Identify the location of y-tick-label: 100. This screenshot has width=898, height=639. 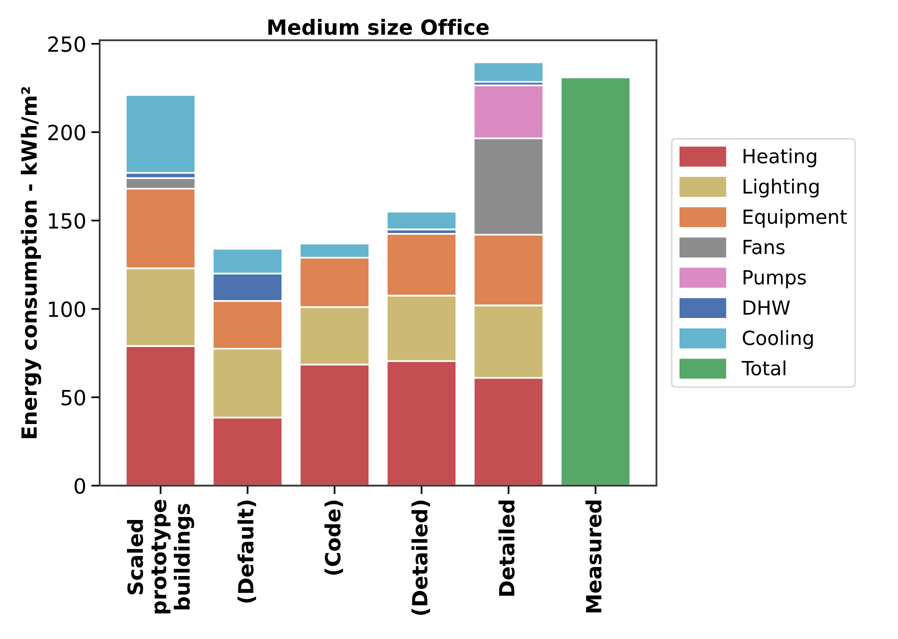
(67, 309).